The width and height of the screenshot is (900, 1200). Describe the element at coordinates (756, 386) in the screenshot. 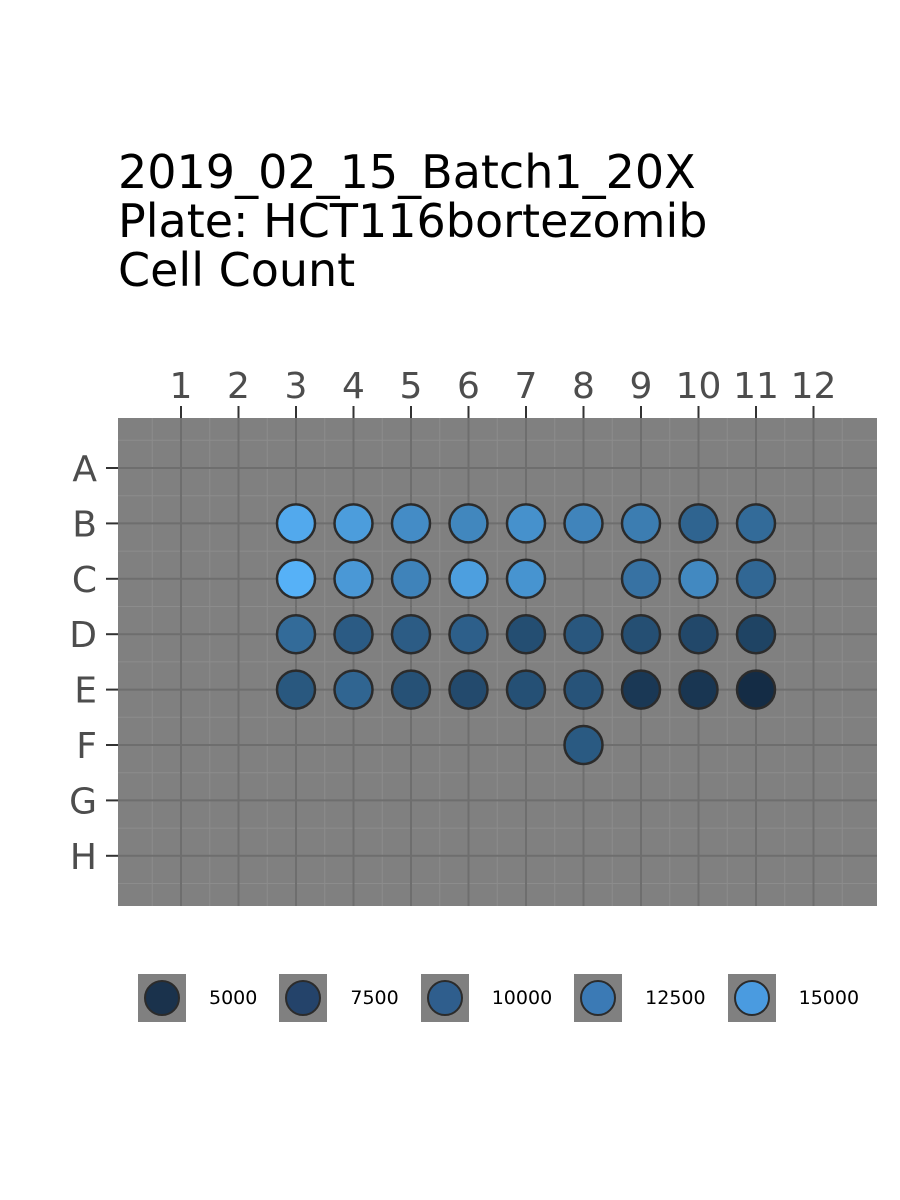

I see `x-axis-tick-label: 11` at that location.